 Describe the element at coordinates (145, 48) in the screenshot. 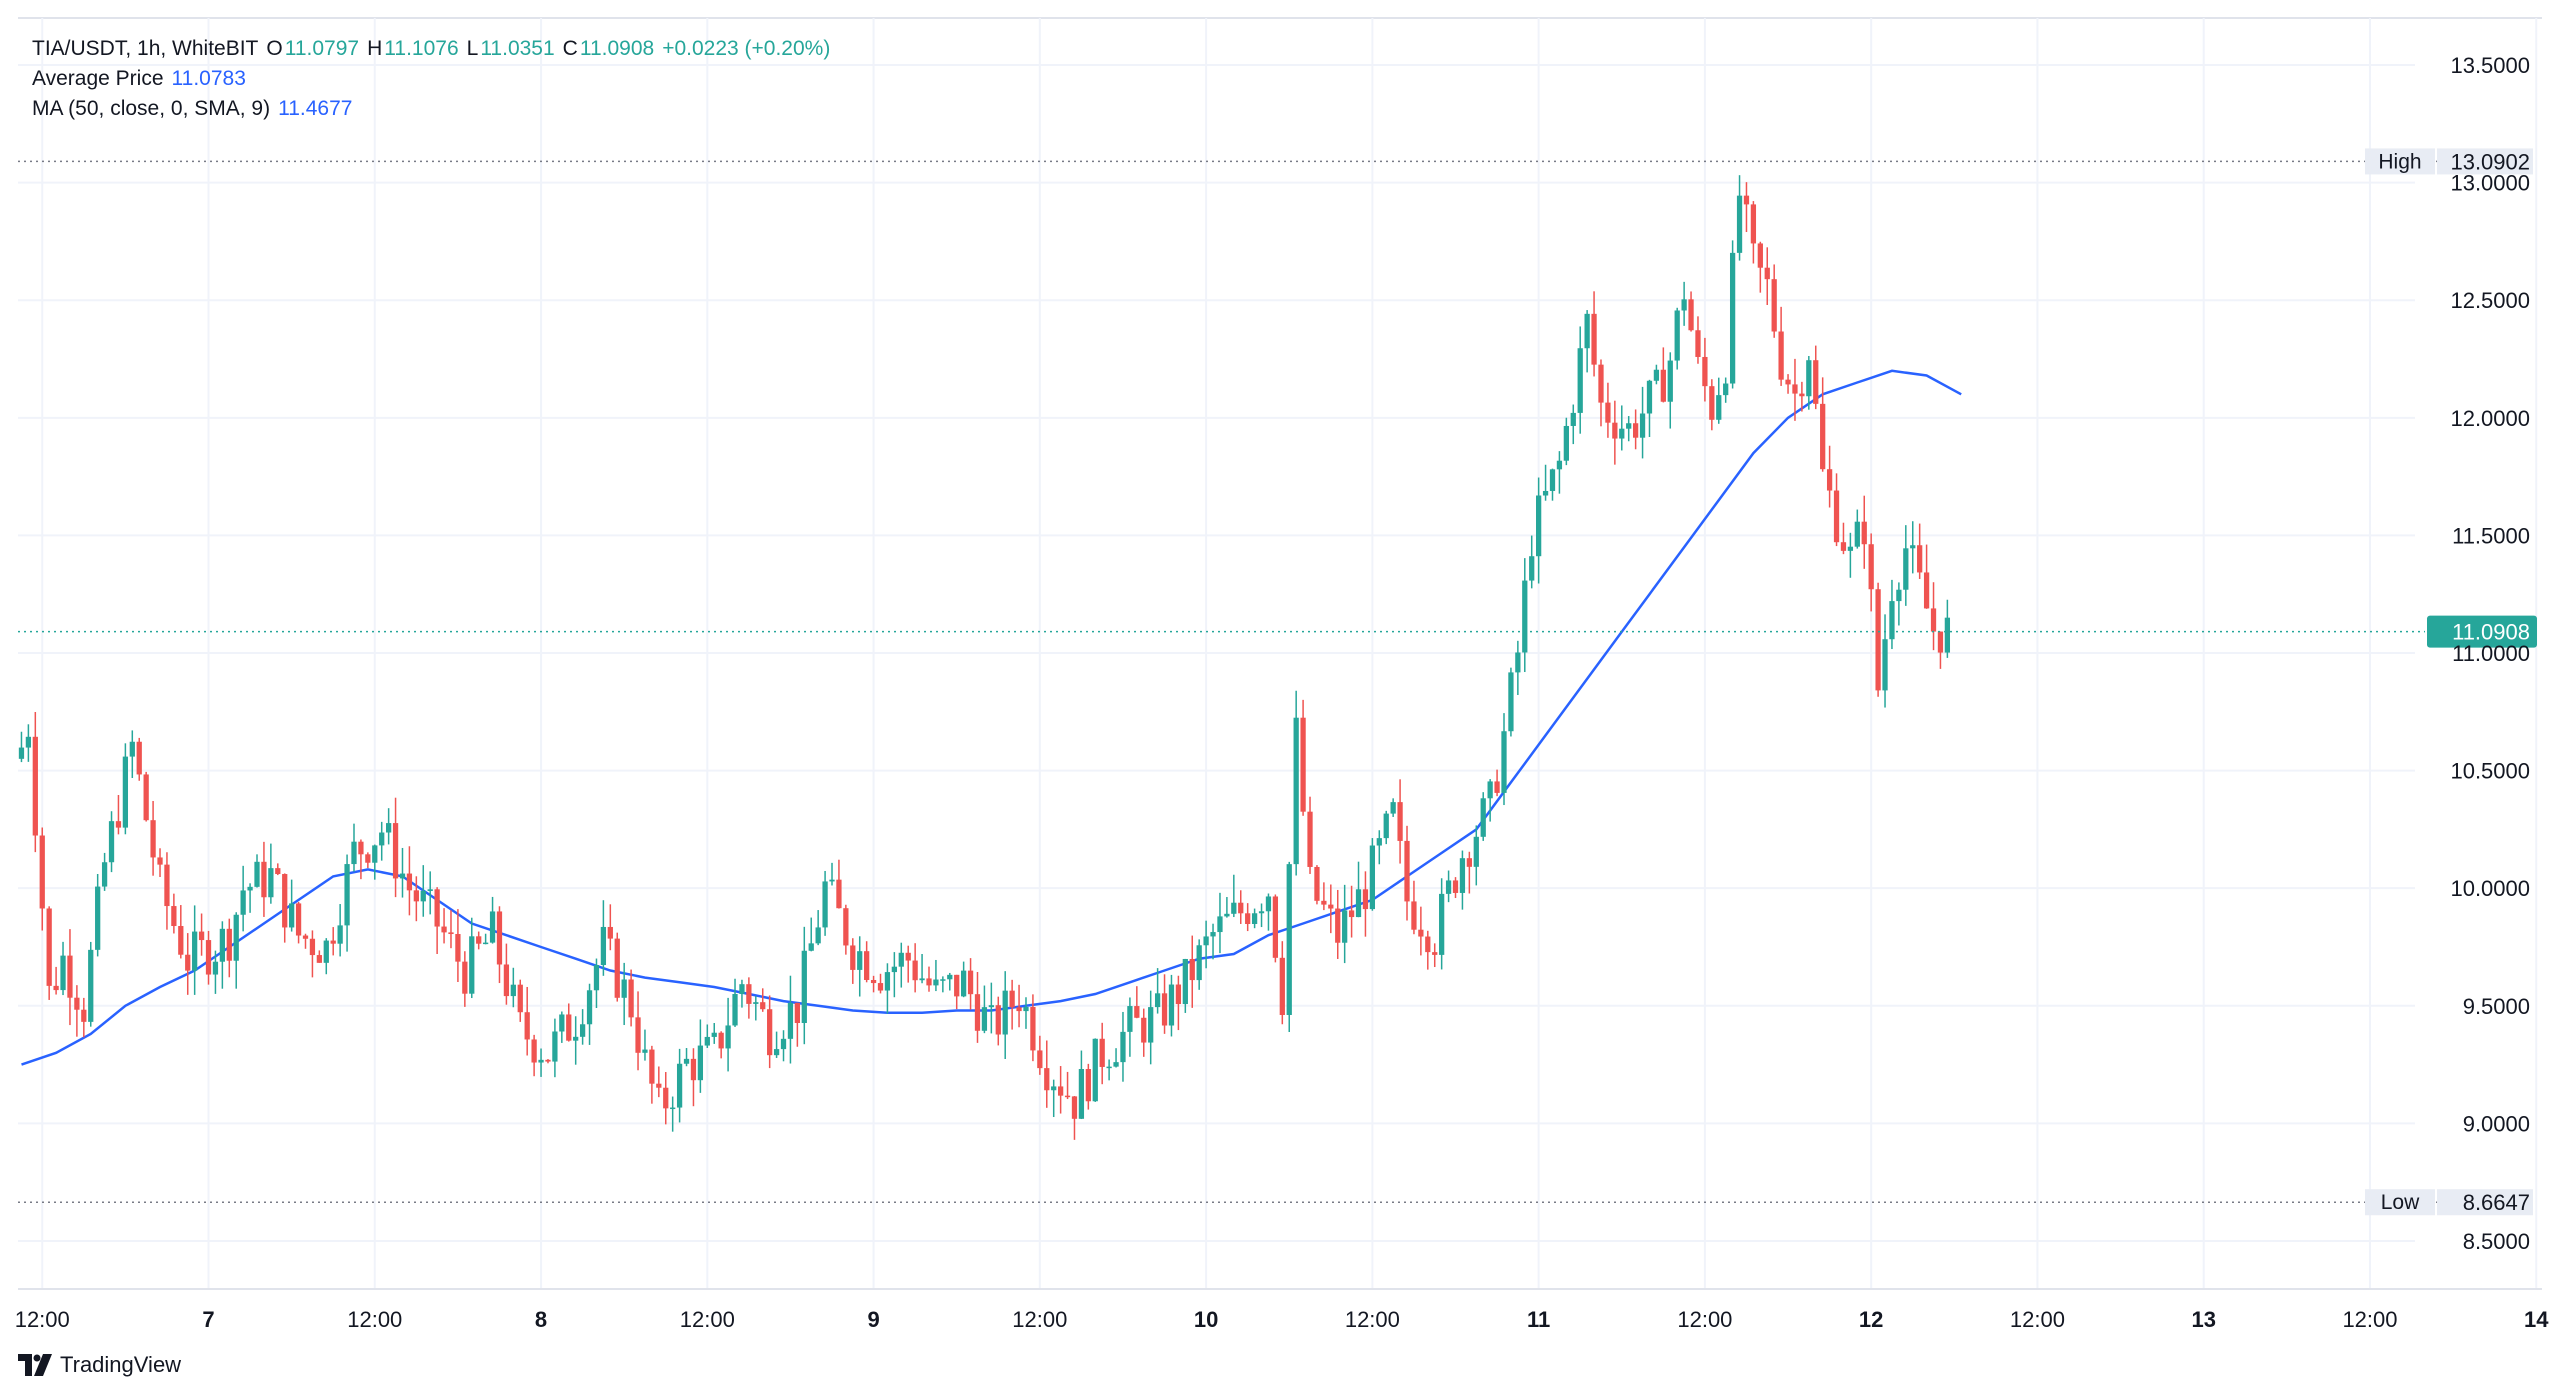

I see `symbol-label: TIA/USDT, 1h, WhiteBIT` at that location.